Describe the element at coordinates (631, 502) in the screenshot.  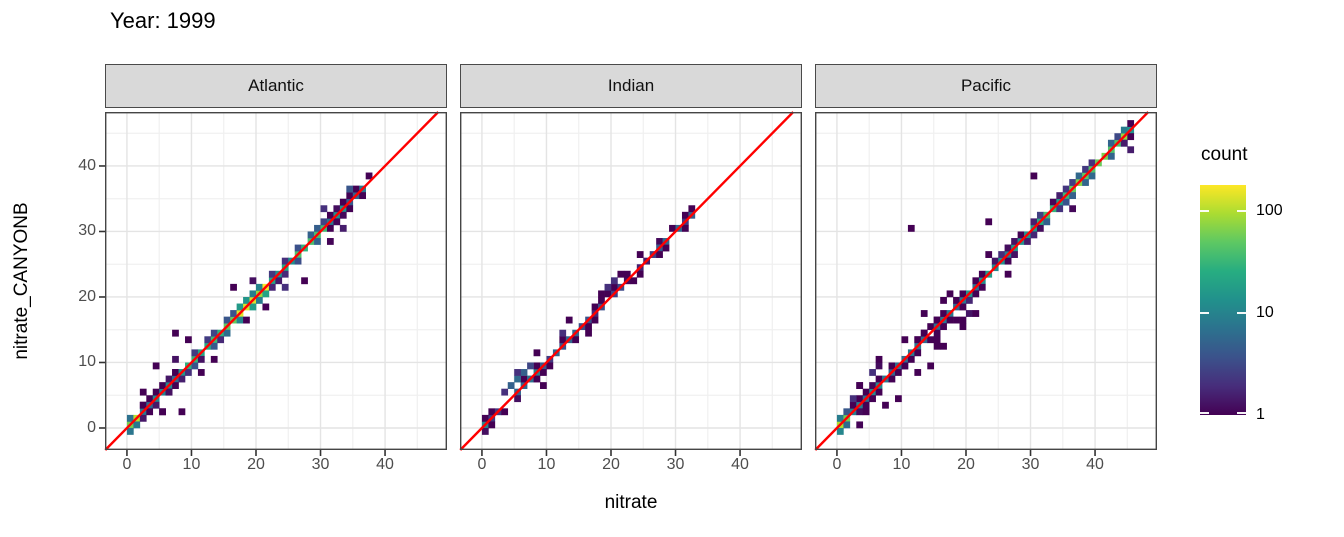
I see `x-axis-title: nitrate` at that location.